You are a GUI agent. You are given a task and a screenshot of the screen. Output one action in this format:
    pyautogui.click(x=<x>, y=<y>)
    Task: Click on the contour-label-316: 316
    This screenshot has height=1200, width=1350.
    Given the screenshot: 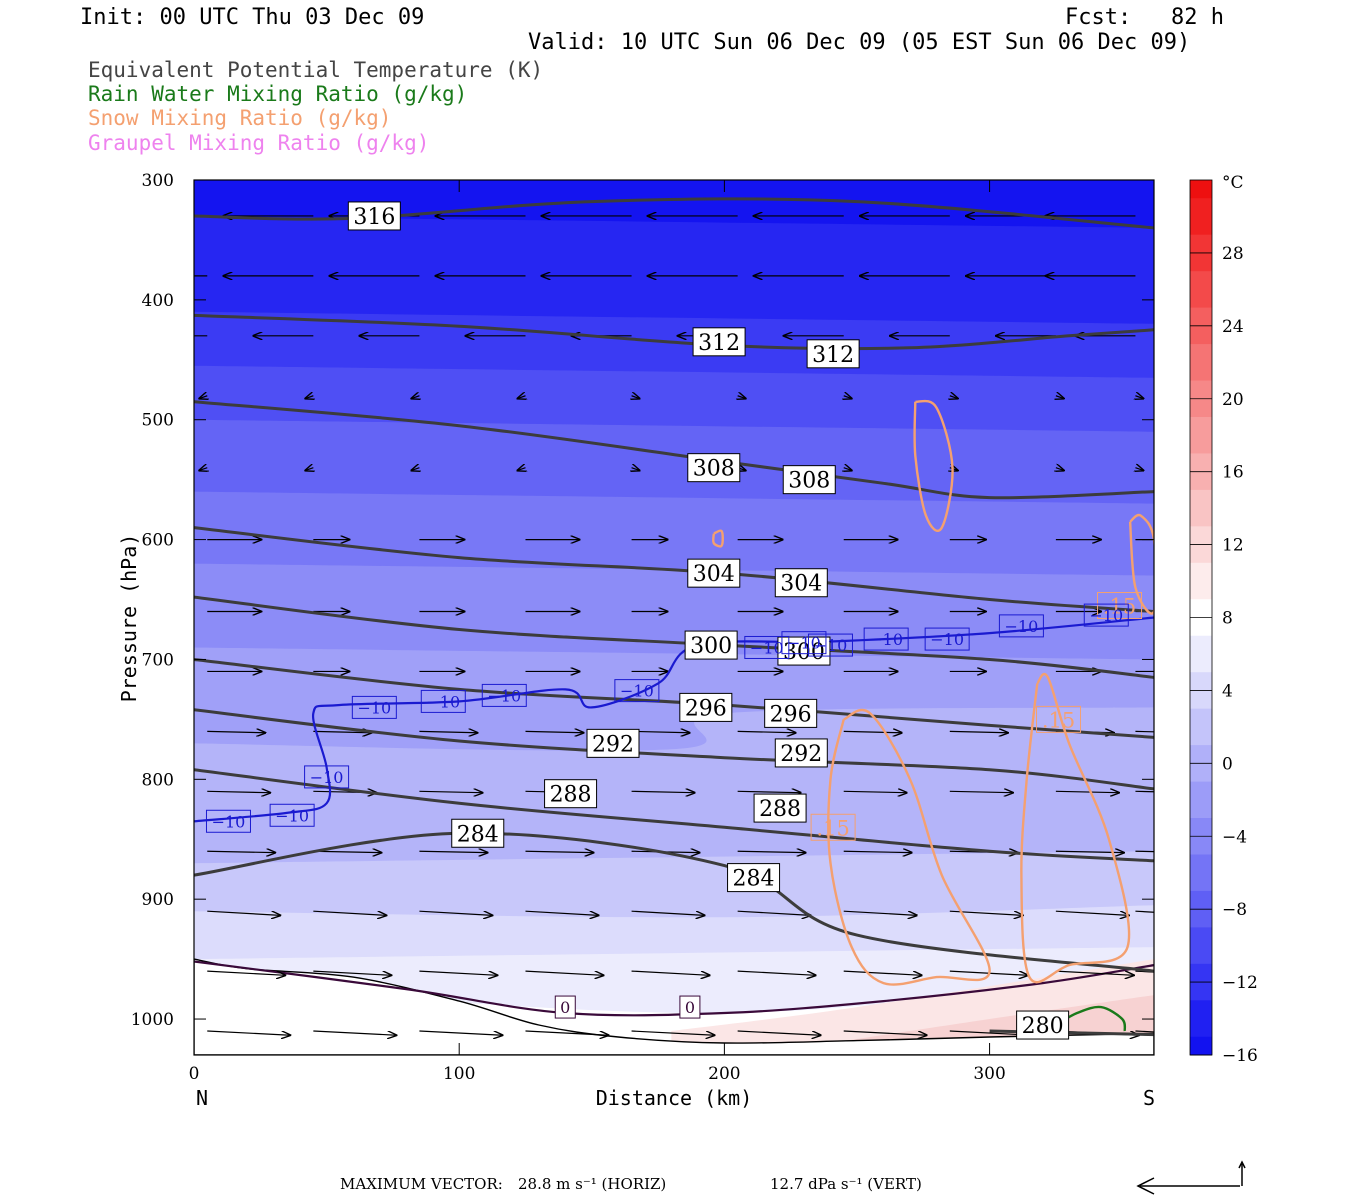 What is the action you would take?
    pyautogui.click(x=374, y=217)
    